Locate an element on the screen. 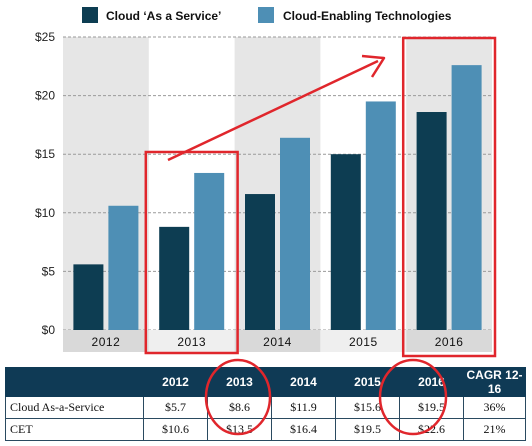  table-cell: $11.9 is located at coordinates (303, 407).